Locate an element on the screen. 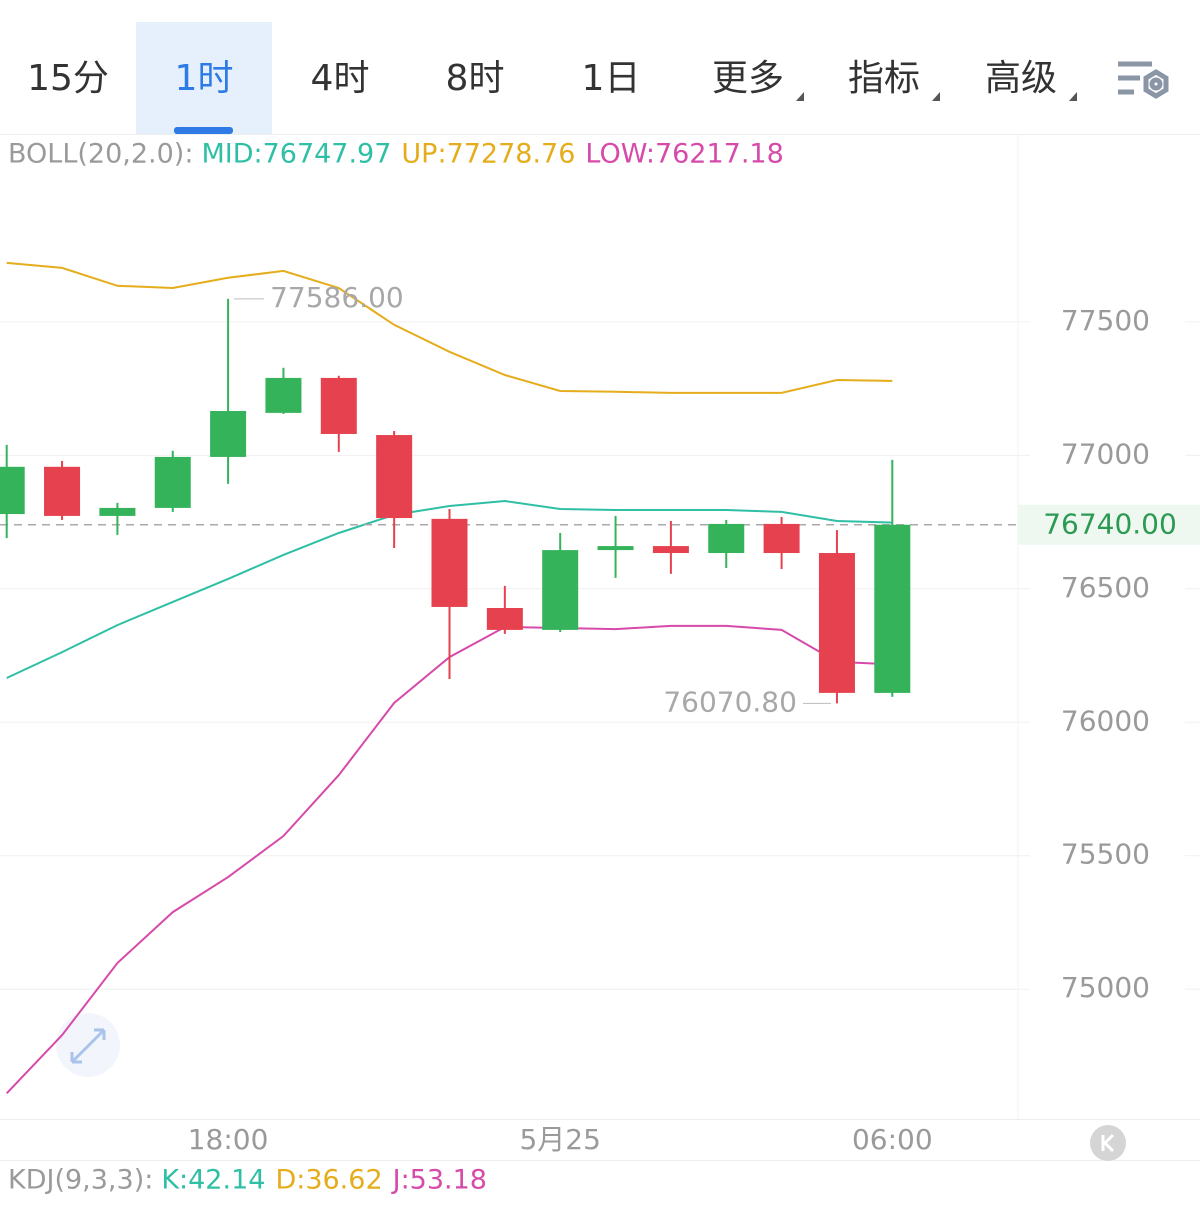 This screenshot has height=1212, width=1200. kdj-item: J:53.18 is located at coordinates (439, 1180).